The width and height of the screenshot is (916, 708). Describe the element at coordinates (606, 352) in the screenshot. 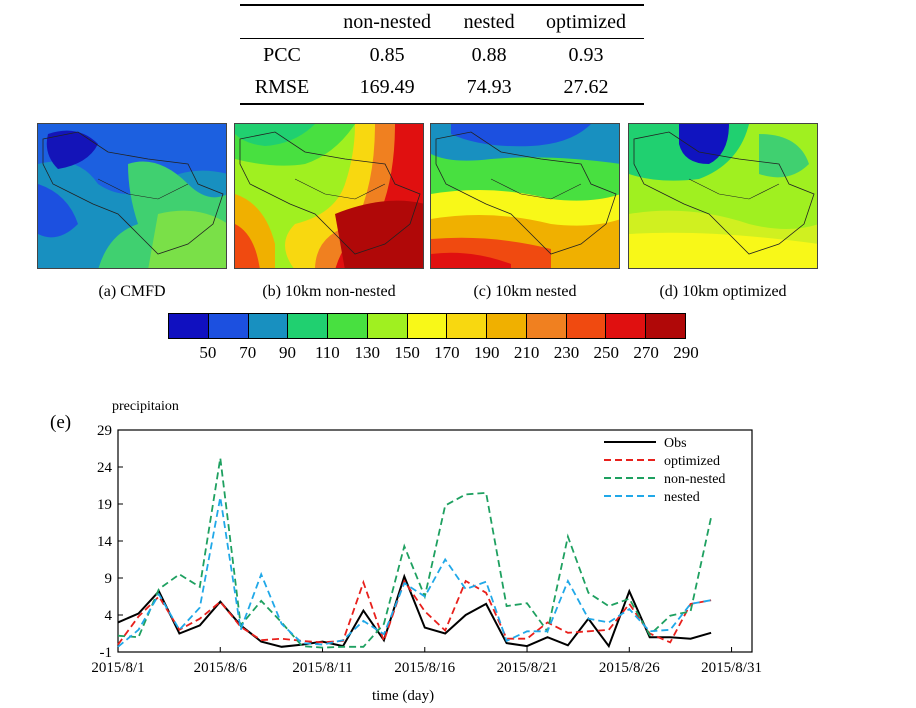

I see `colorbar-tick-label: 250` at that location.